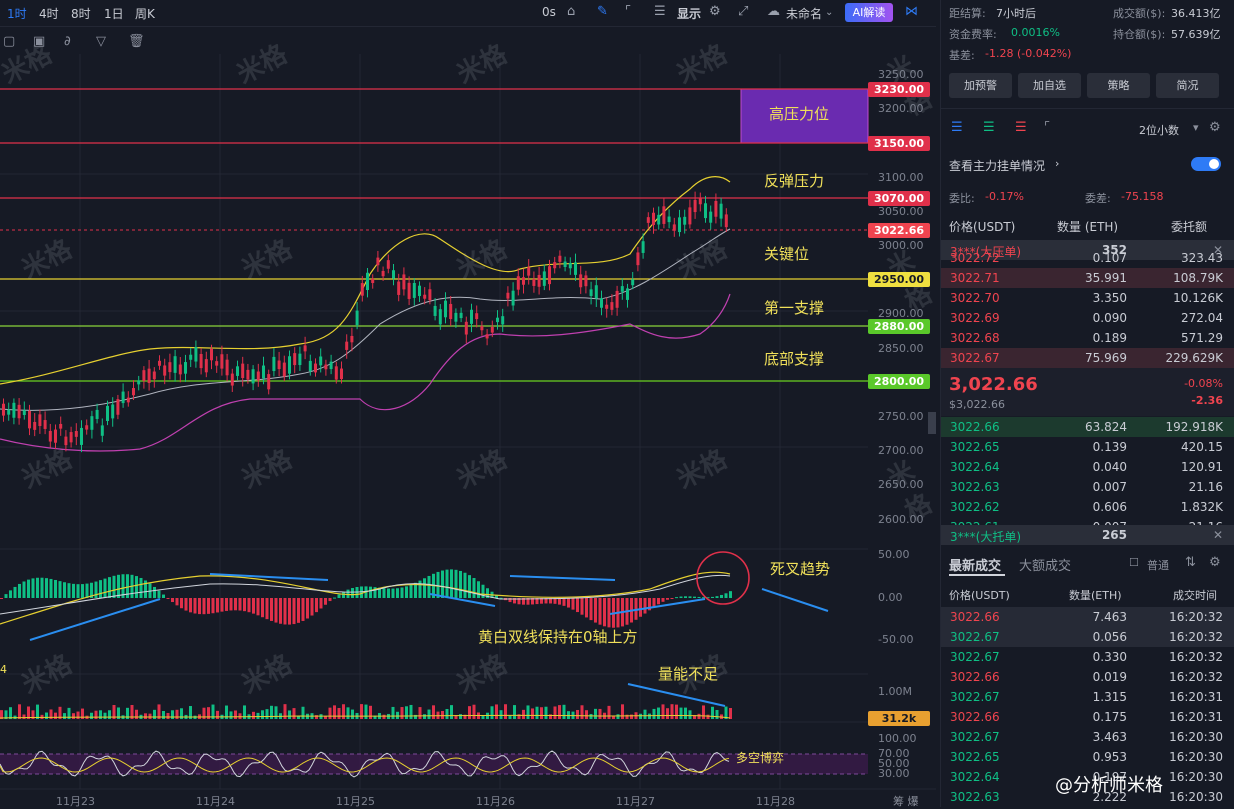 Image resolution: width=1234 pixels, height=809 pixels. What do you see at coordinates (997, 166) in the screenshot?
I see `main-orders-link: 查看主力挂单情况` at bounding box center [997, 166].